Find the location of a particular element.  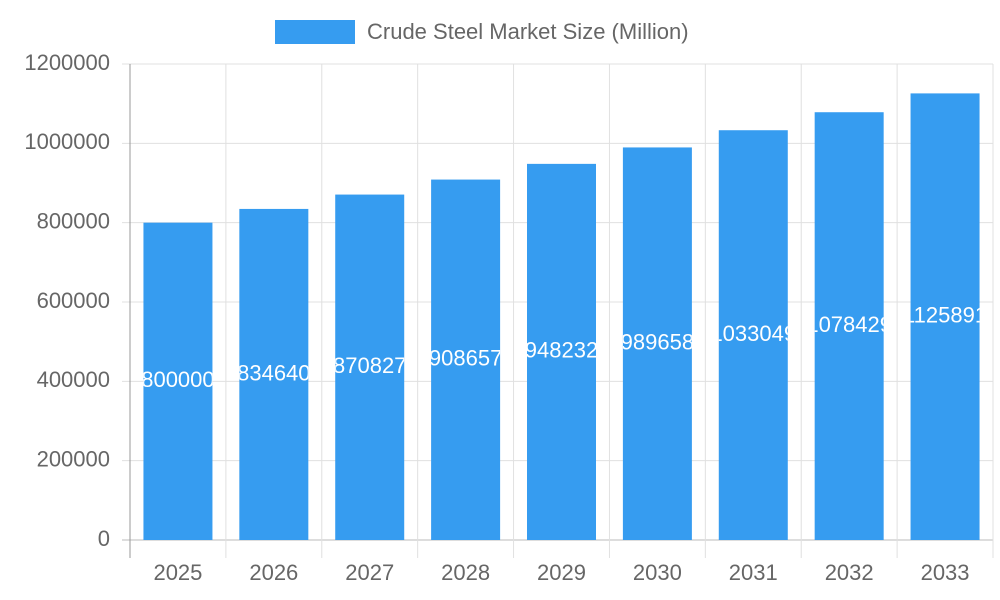

y-tick-label: 0 is located at coordinates (104, 538).